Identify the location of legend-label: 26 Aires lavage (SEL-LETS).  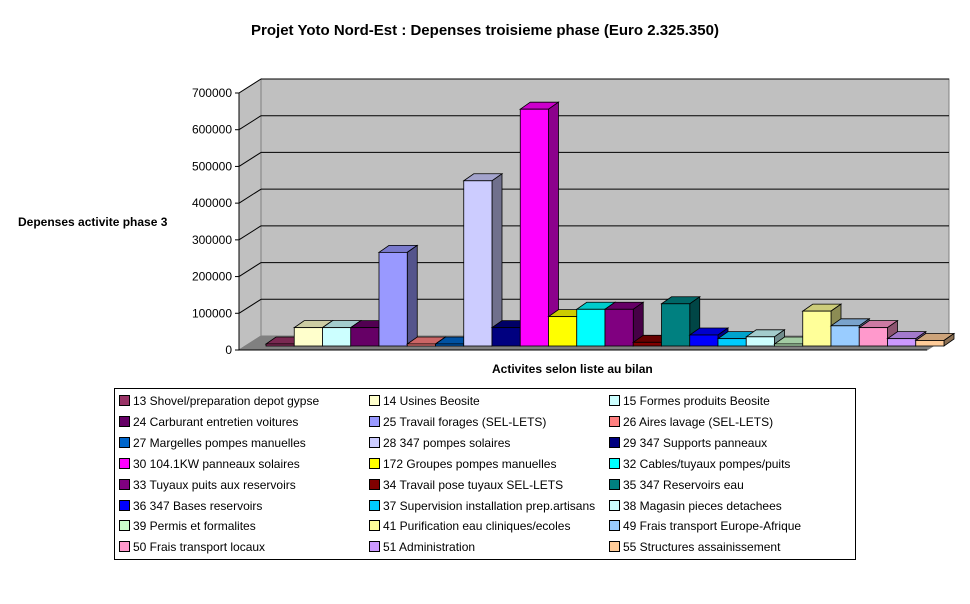
(698, 421).